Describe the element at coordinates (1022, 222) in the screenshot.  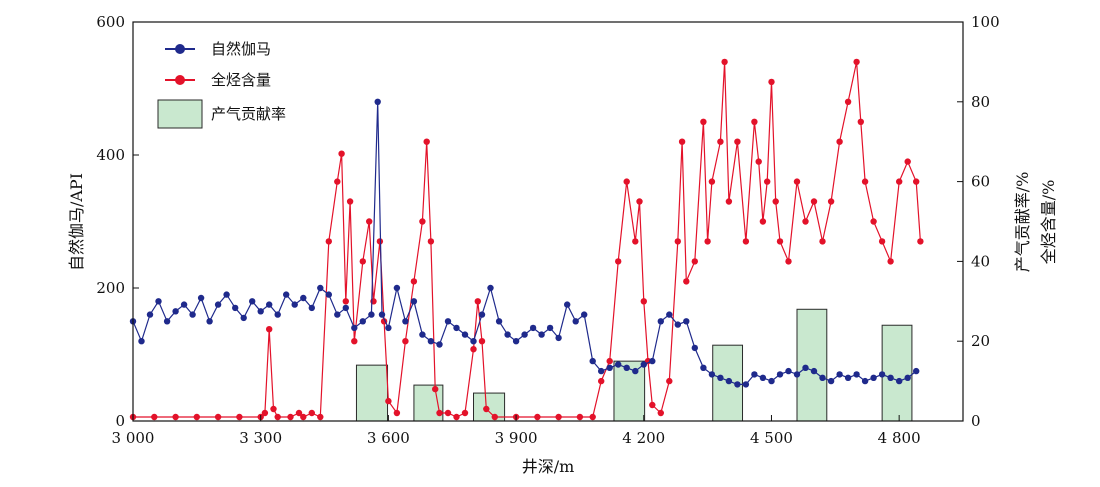
I see `y-right-axis-title-contribution: 产气贡献率/%` at that location.